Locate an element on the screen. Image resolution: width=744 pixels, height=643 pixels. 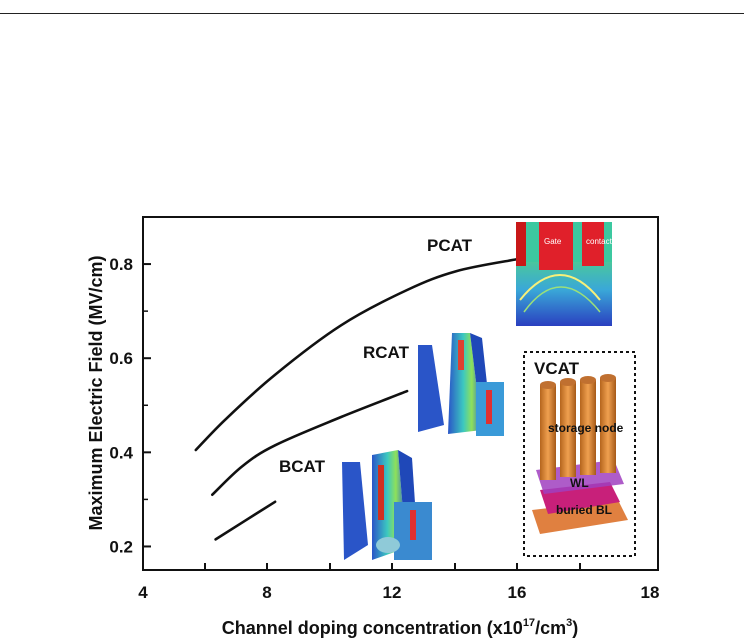
x-tick-label: 4 is located at coordinates (143, 592).